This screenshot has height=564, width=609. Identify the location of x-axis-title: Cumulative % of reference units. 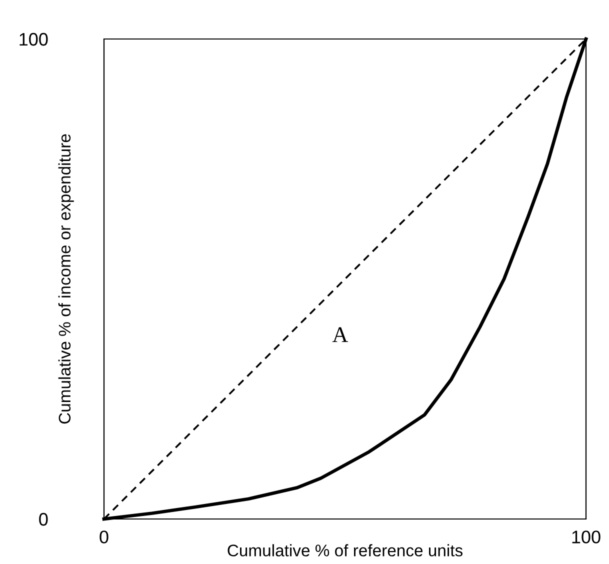
(345, 550).